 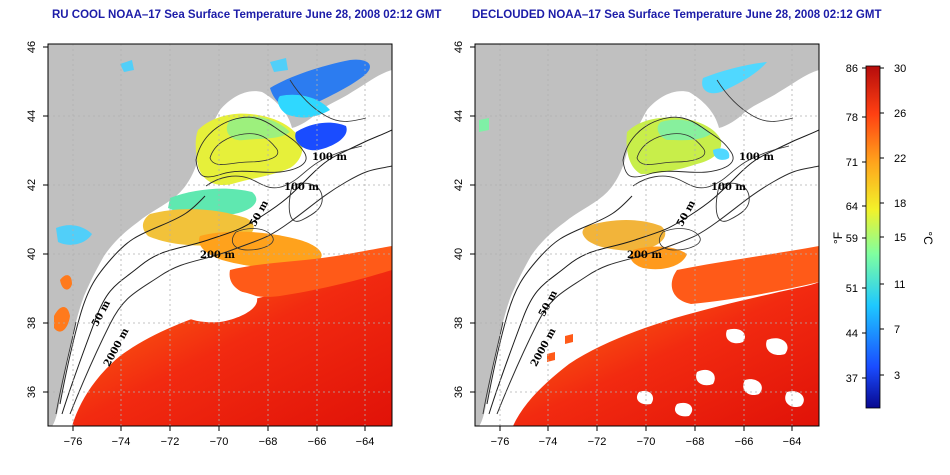 What do you see at coordinates (310, 271) in the screenshot?
I see `sst-slope-water` at bounding box center [310, 271].